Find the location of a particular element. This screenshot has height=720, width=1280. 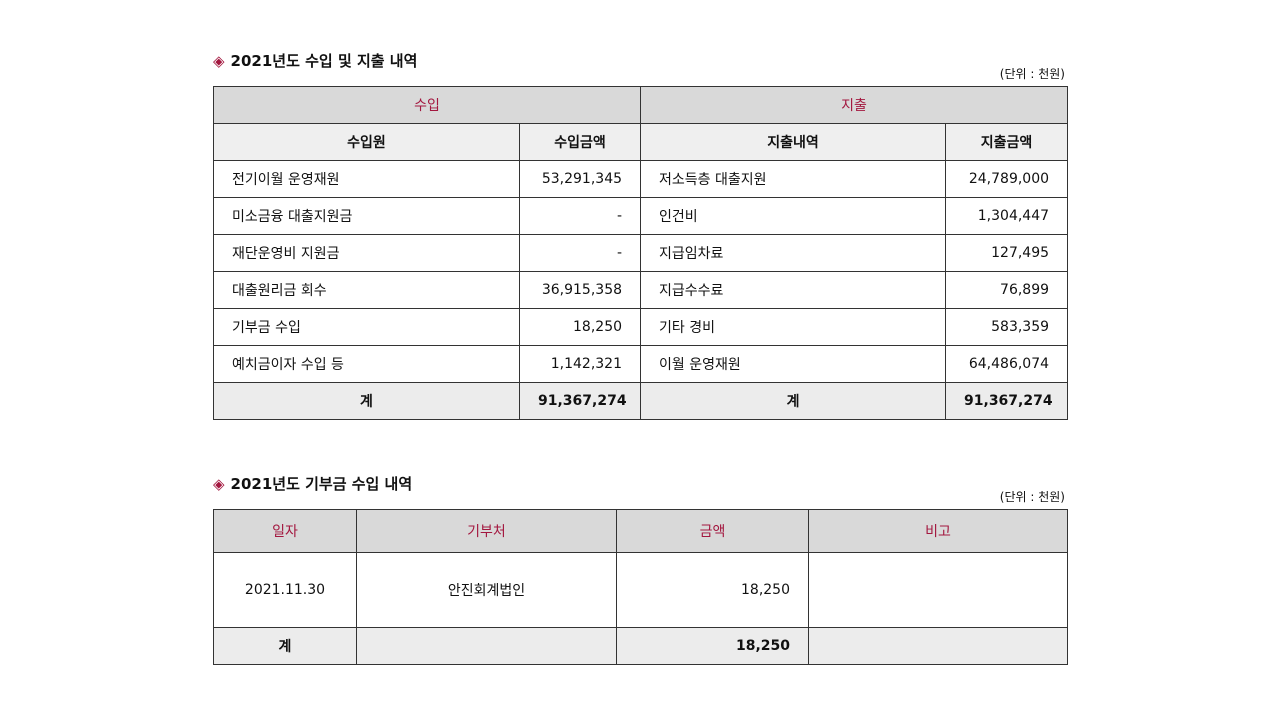

item: 저소득층 대출지원 is located at coordinates (793, 179).